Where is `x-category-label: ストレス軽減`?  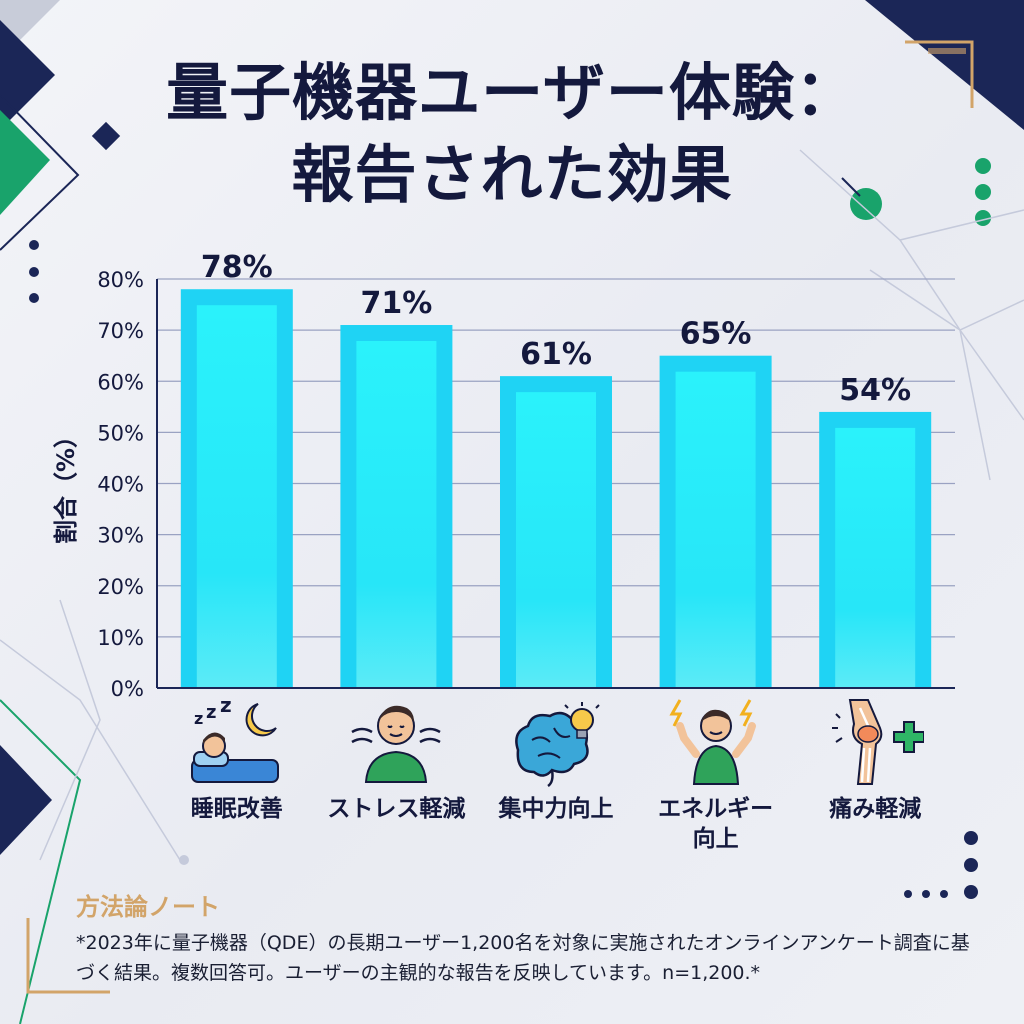
x-category-label: ストレス軽減 is located at coordinates (396, 809).